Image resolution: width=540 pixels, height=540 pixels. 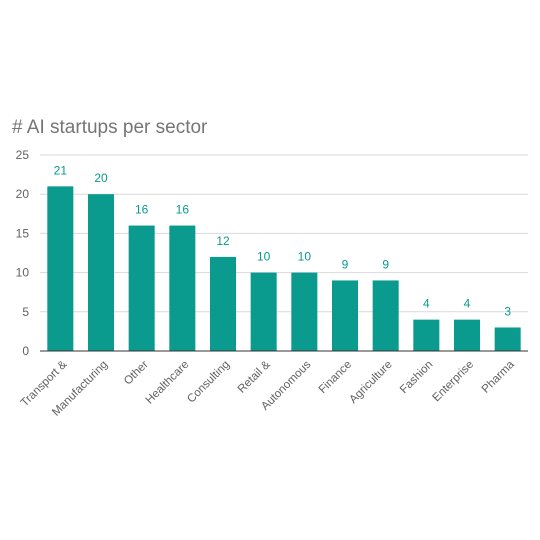 I want to click on chart-title: # AI startups per sector, so click(x=110, y=127).